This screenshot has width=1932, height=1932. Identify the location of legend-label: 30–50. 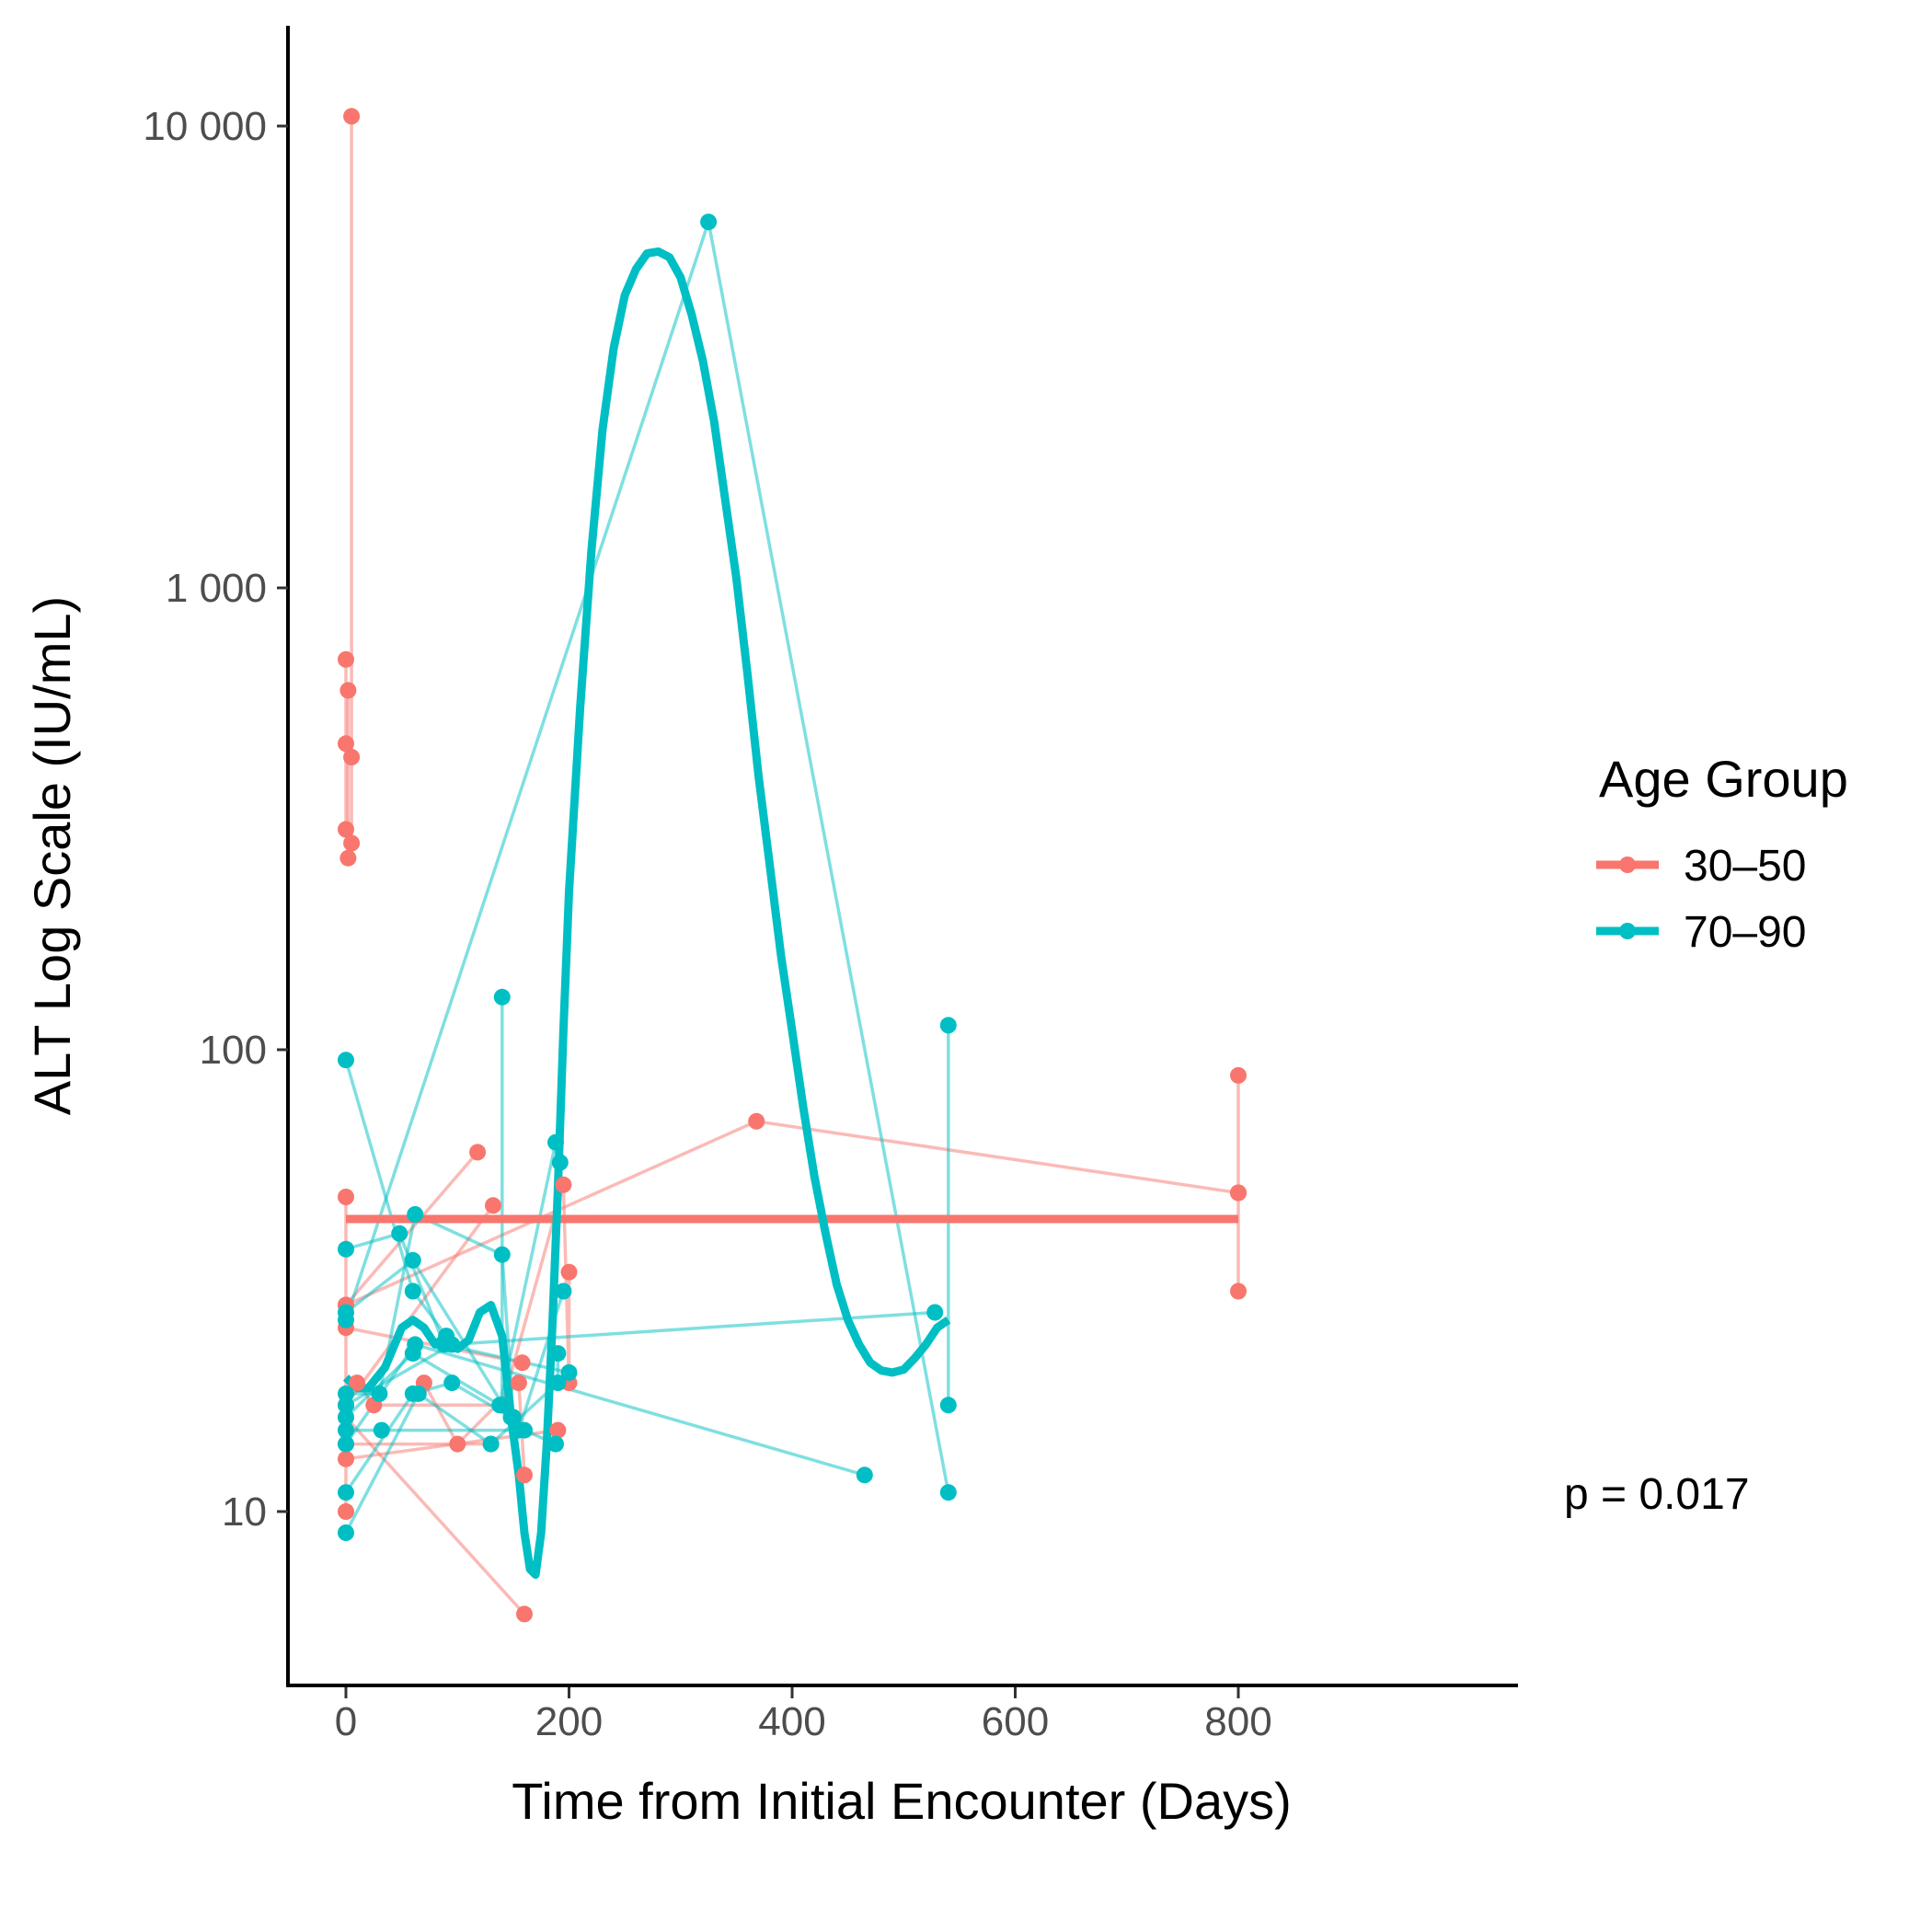
(1745, 866).